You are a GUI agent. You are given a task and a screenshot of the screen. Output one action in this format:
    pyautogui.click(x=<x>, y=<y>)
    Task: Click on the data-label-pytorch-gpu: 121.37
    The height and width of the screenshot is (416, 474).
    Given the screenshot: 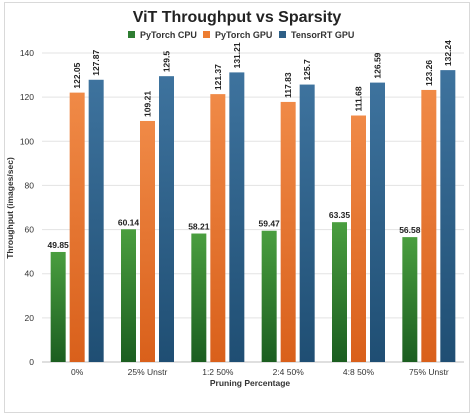 What is the action you would take?
    pyautogui.click(x=218, y=77)
    